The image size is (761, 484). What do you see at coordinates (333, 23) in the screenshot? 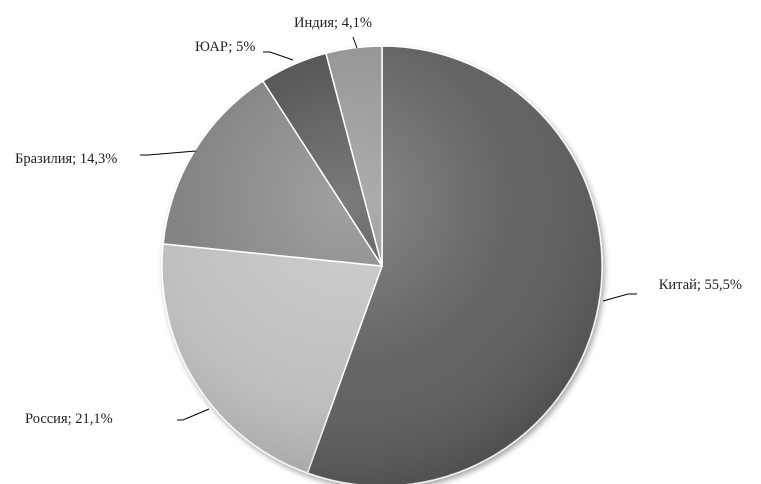
I see `data-label-4: Индия; 4,1%` at bounding box center [333, 23].